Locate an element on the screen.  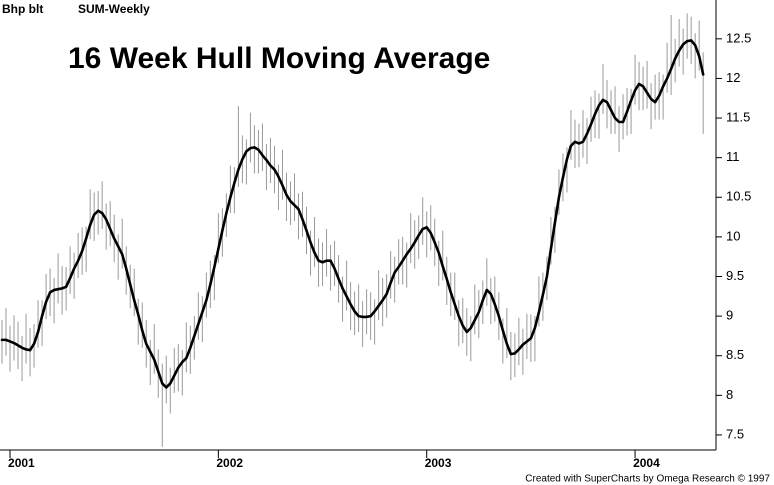
y-tick-label: 10 is located at coordinates (733, 235).